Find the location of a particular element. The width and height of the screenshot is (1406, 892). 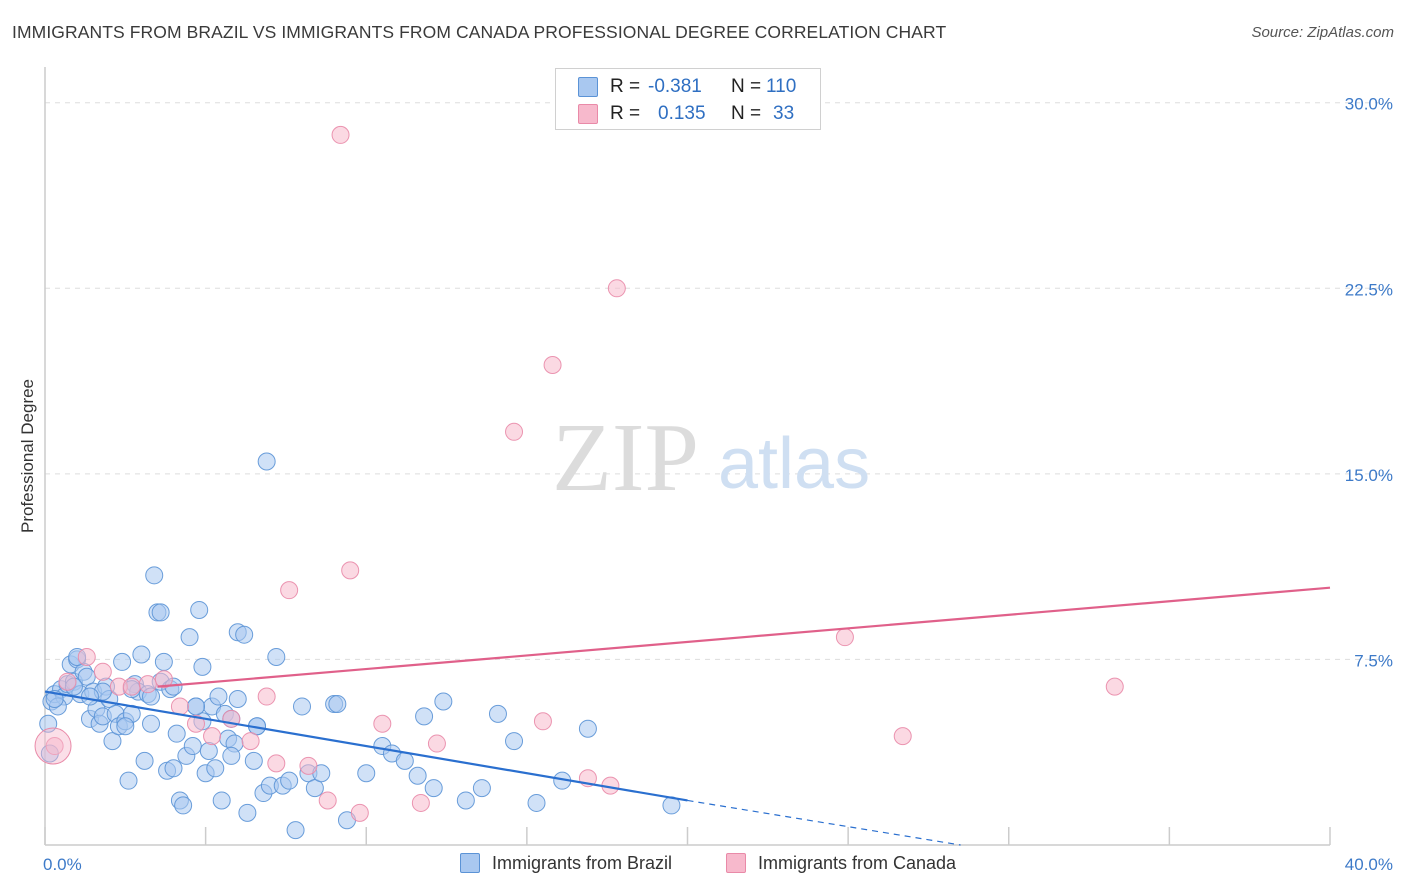

stats-box: R = -0.381 N = 110 R = 0.135 N = 33 is located at coordinates (688, 99).